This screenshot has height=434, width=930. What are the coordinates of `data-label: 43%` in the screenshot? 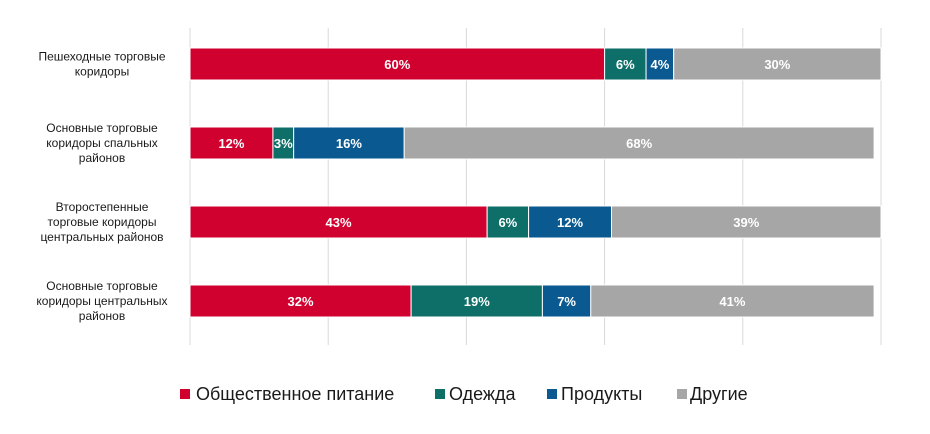 It's located at (339, 222).